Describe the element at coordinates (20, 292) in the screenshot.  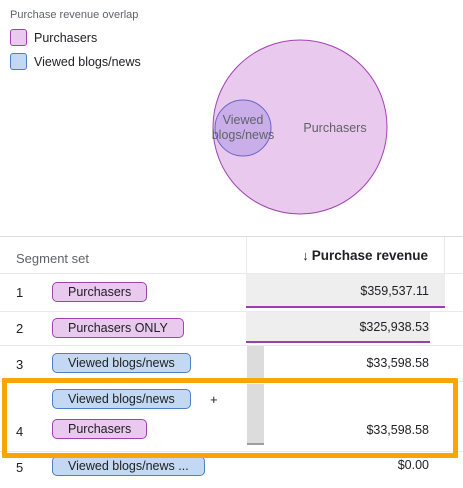
I see `row-rank: 1` at that location.